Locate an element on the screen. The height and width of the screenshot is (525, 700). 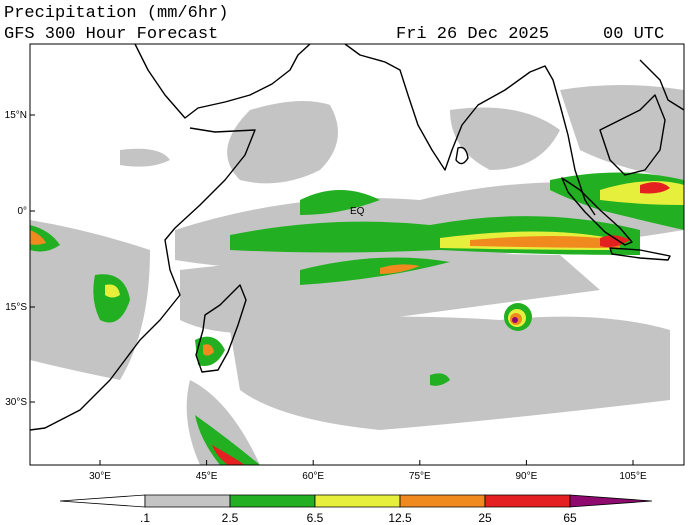
colorbar-label: 65 is located at coordinates (570, 518).